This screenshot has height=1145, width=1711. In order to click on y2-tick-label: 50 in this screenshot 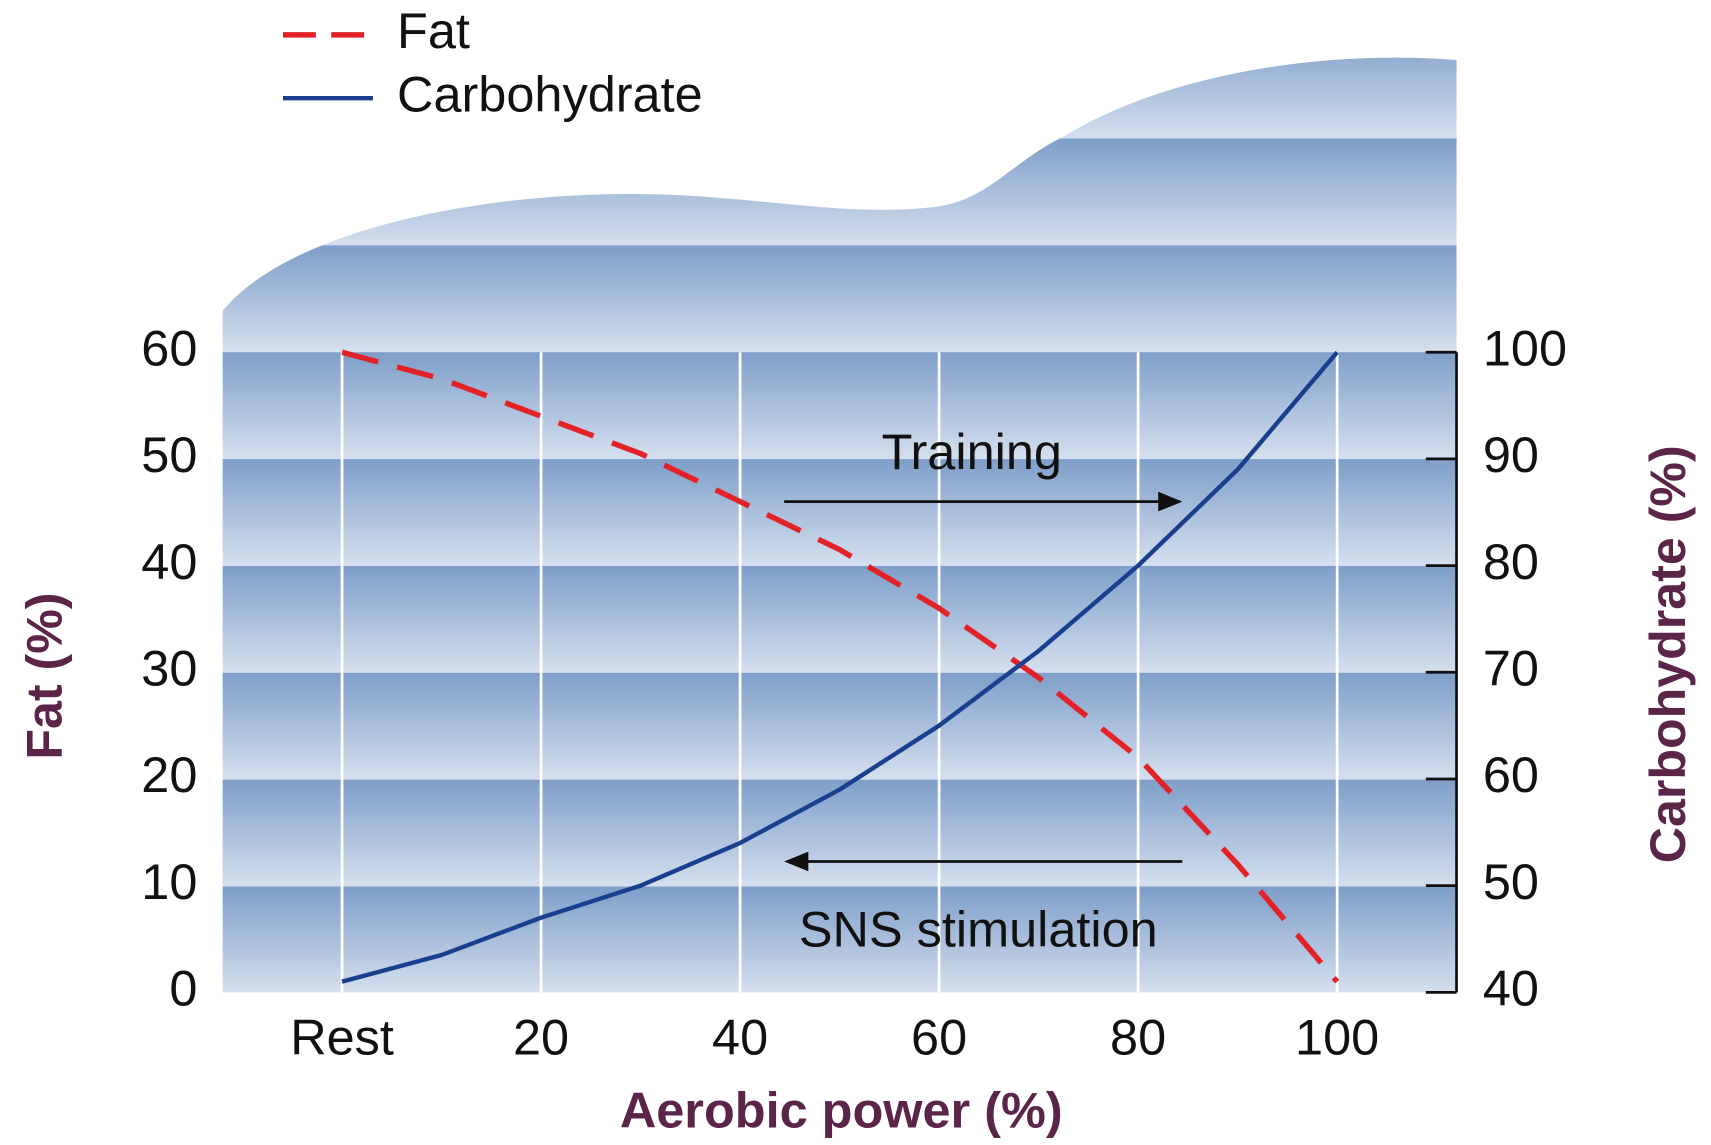, I will do `click(1511, 881)`.